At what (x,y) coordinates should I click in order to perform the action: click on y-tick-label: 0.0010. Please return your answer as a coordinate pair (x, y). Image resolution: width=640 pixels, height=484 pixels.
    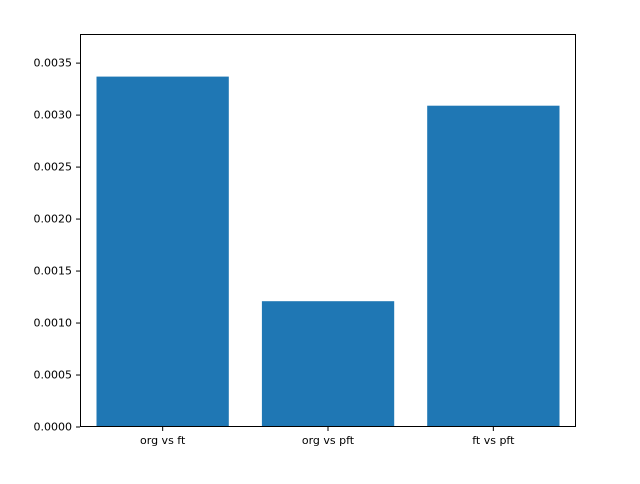
    Looking at the image, I should click on (53, 323).